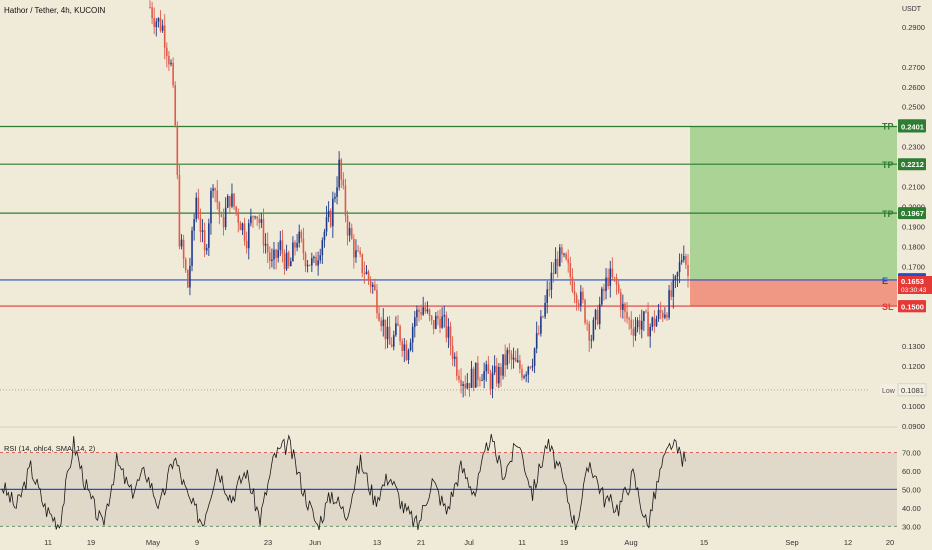  Describe the element at coordinates (343, 482) in the screenshot. I see `rsi-line` at that location.